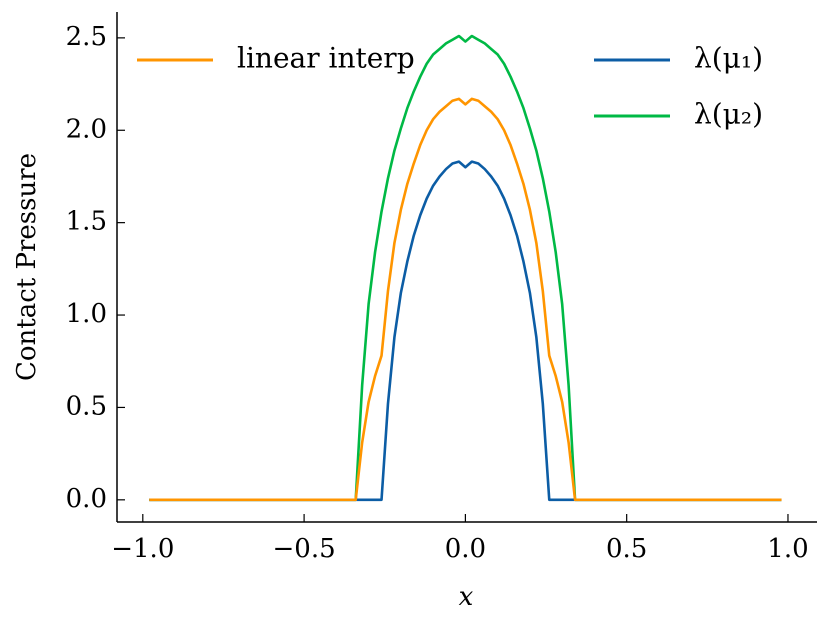 This screenshot has width=829, height=627. Describe the element at coordinates (326, 58) in the screenshot. I see `legend-label: linear interp` at that location.